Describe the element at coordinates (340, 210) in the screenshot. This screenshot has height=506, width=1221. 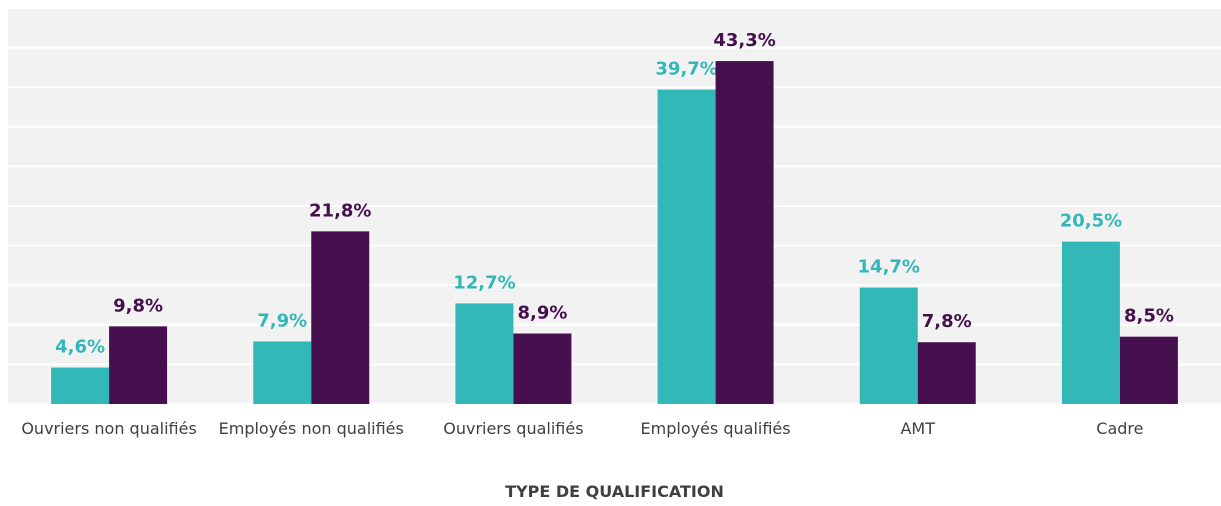
I see `data-label: 21,8%` at that location.